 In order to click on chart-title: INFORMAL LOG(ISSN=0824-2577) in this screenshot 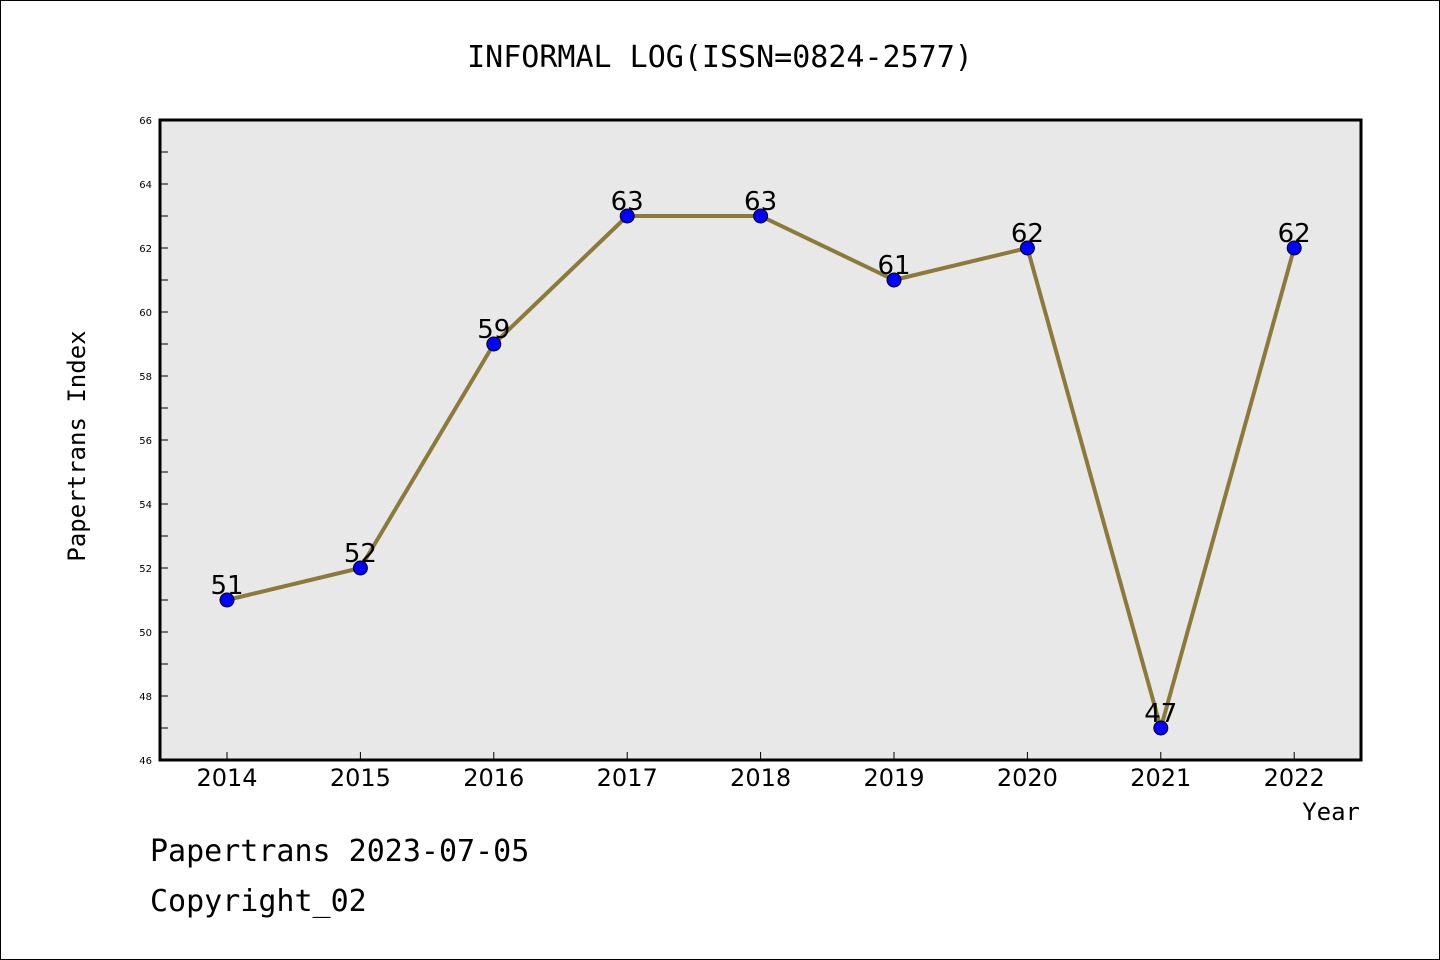, I will do `click(720, 57)`.